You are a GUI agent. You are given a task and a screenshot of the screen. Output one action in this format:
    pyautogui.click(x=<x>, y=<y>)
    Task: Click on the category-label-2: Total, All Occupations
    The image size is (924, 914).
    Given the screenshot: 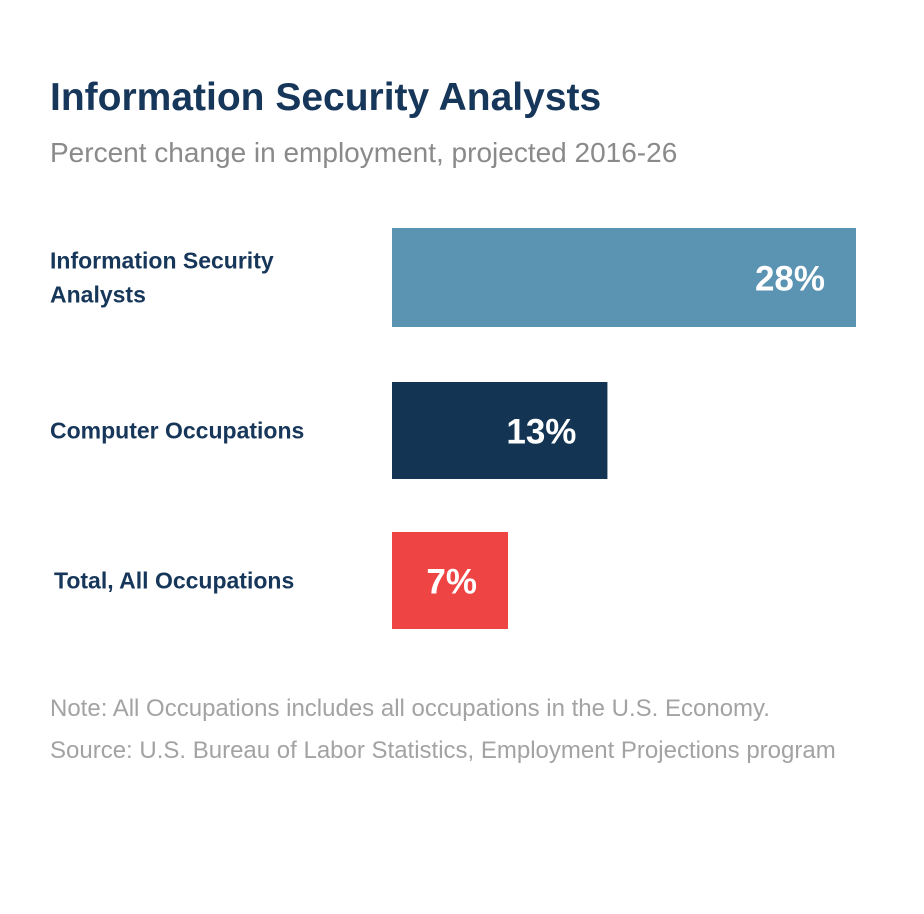 What is the action you would take?
    pyautogui.click(x=174, y=581)
    